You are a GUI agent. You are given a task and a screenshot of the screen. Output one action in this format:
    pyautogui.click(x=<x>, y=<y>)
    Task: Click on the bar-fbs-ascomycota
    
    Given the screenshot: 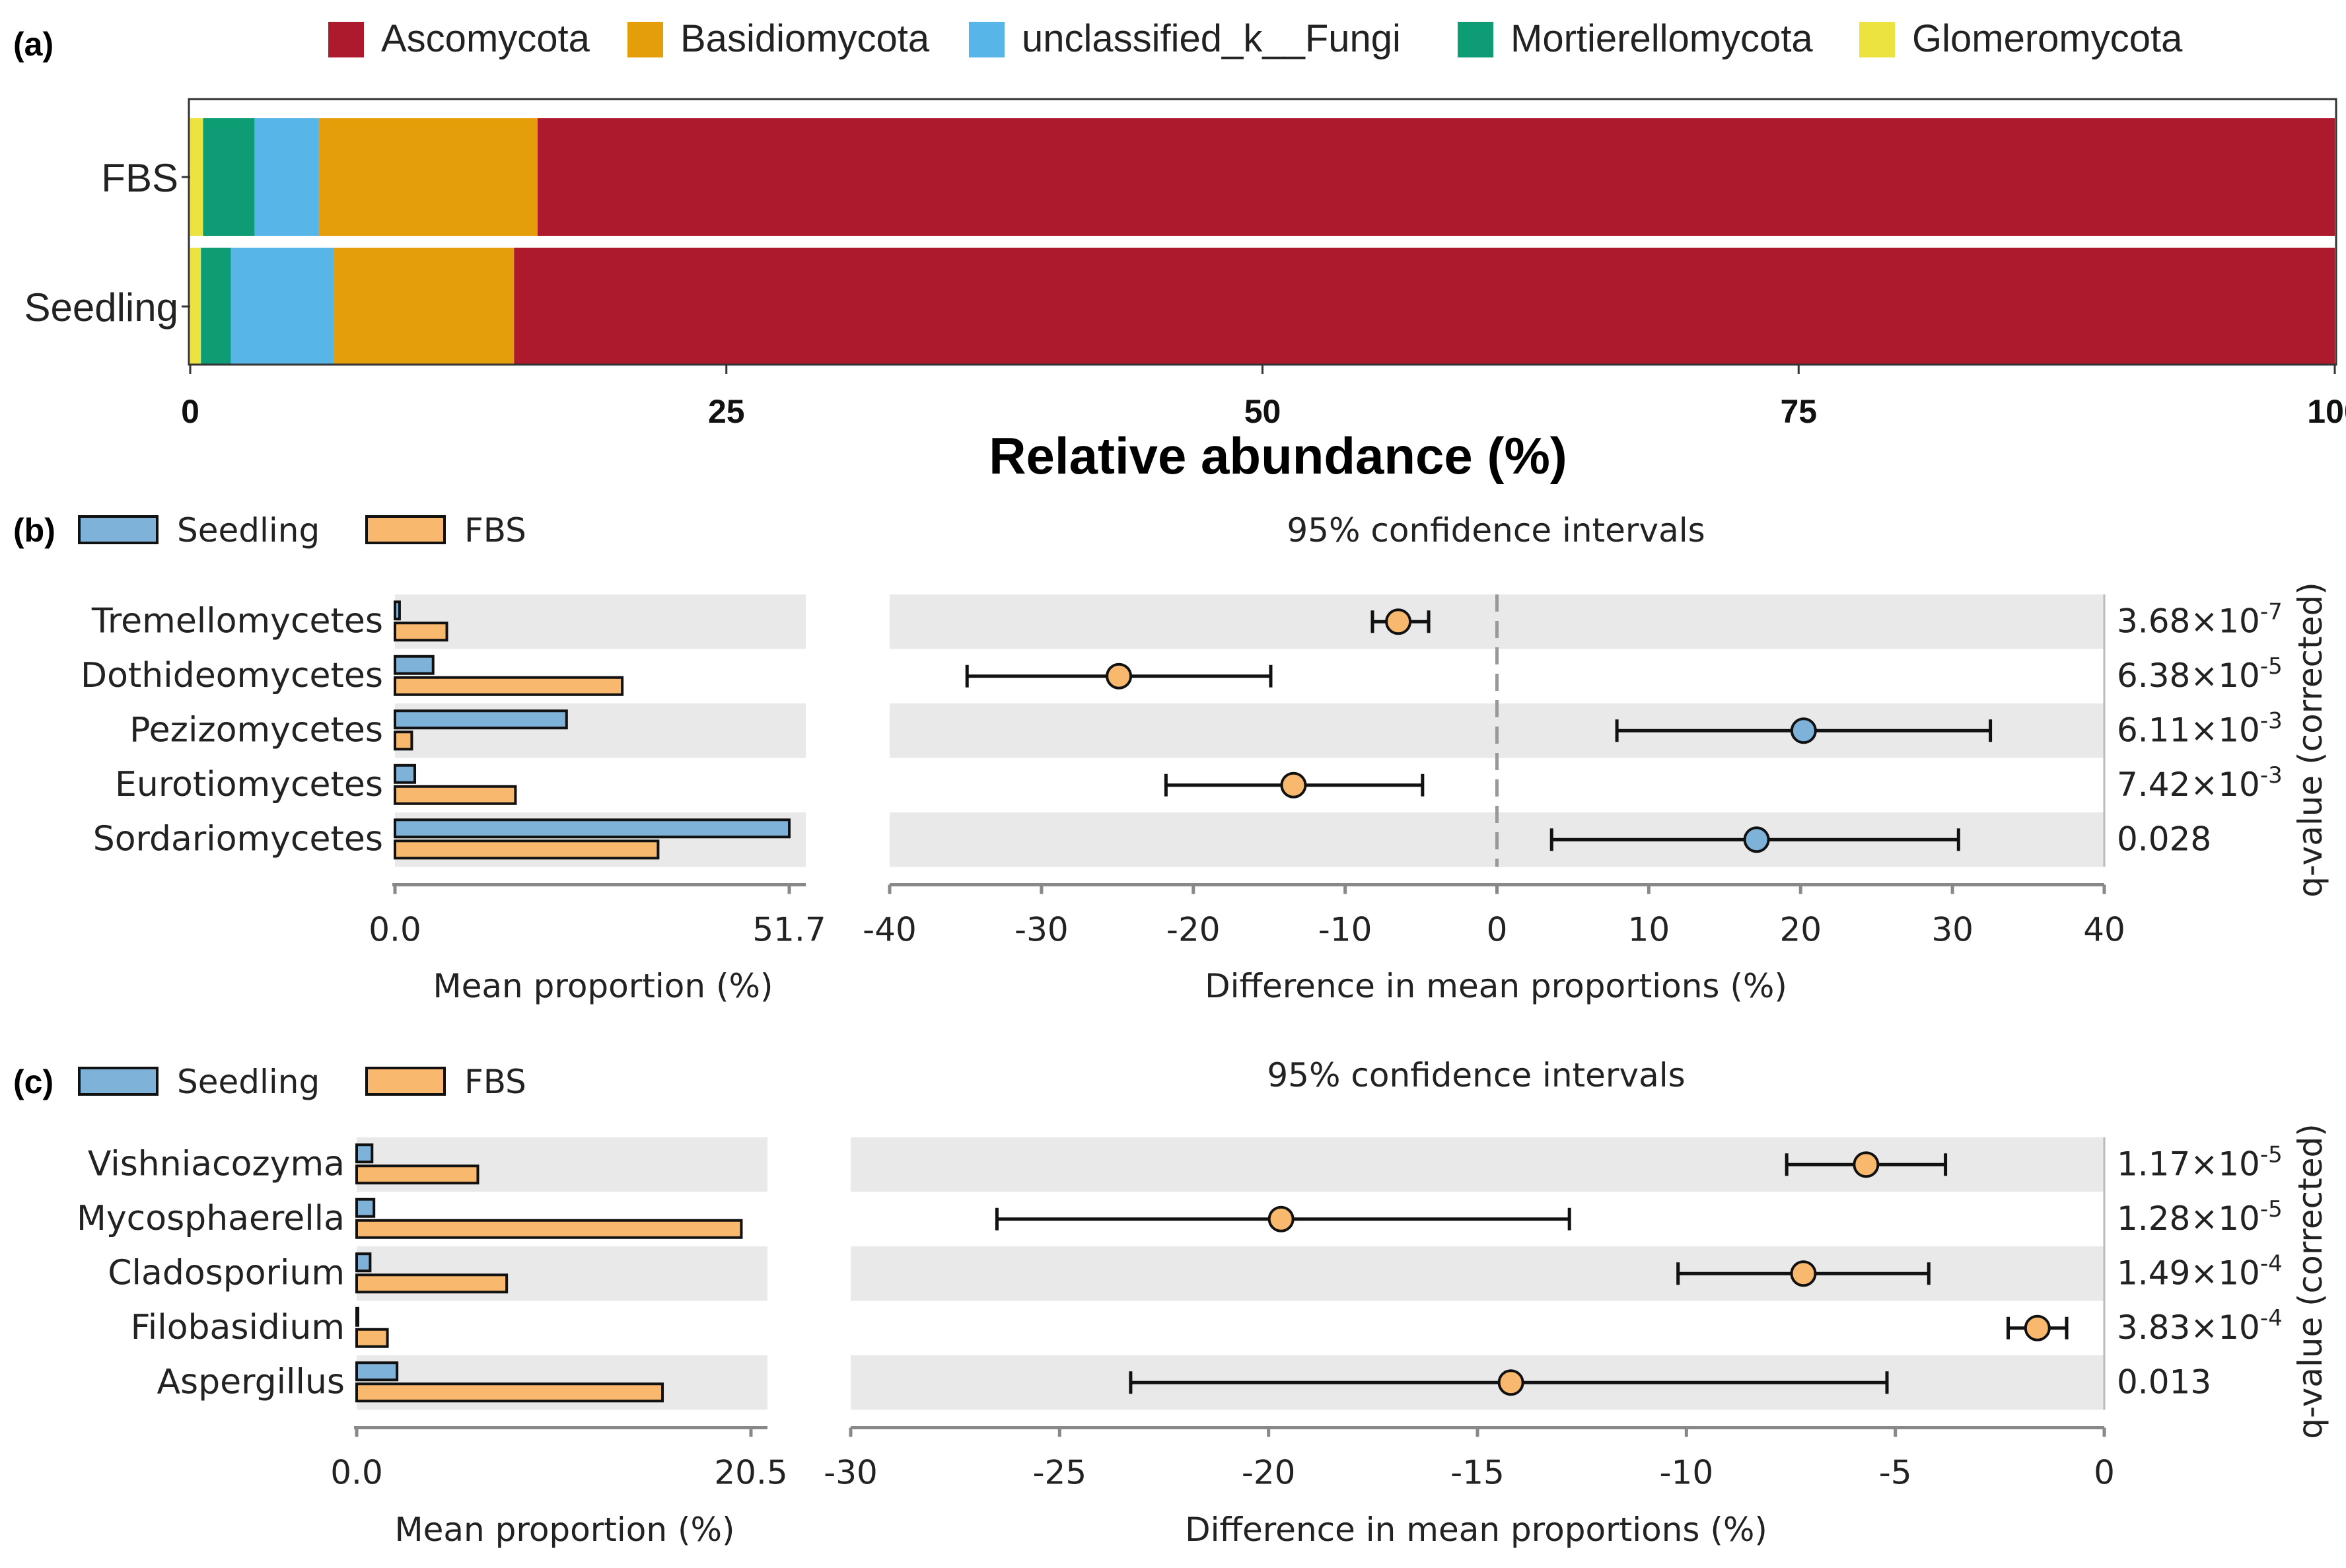 What is the action you would take?
    pyautogui.click(x=1437, y=177)
    